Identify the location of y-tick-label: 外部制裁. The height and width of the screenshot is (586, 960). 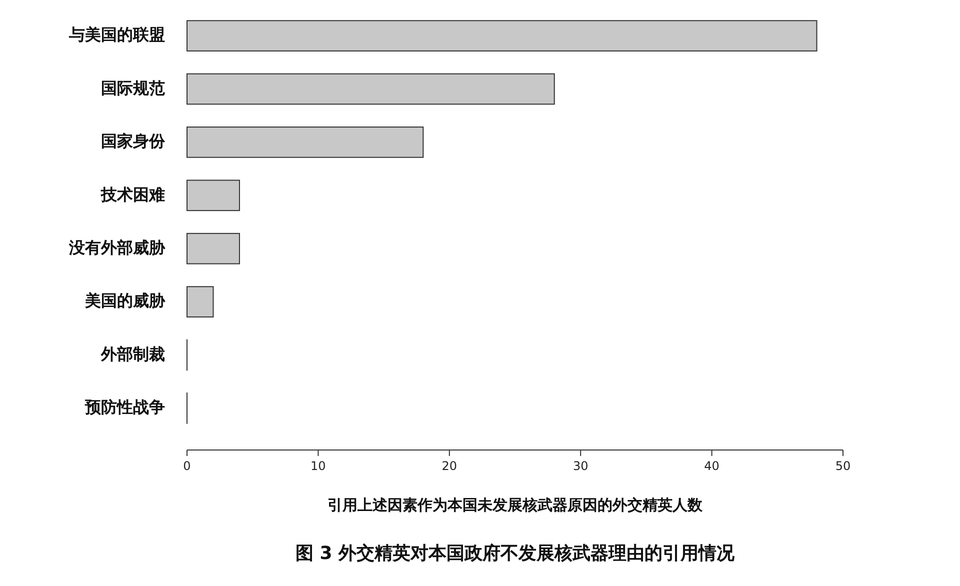
(132, 354).